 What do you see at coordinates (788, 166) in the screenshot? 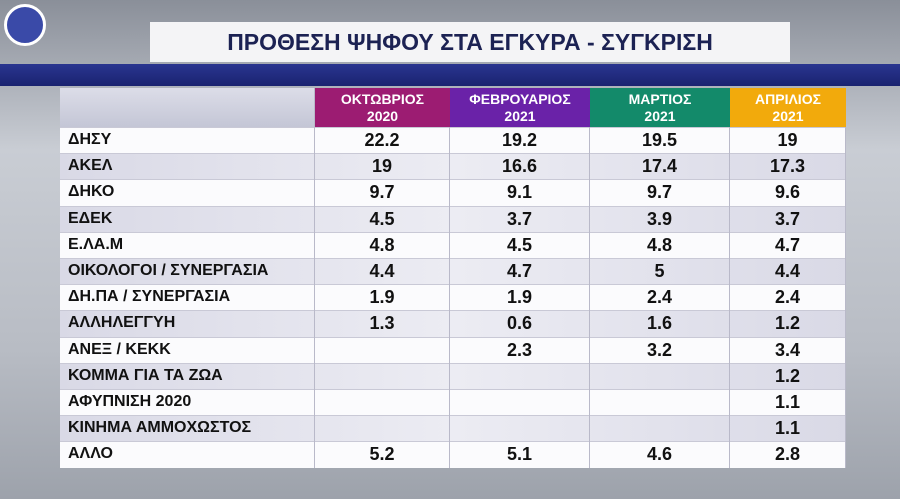
I see `value-cell: 17.3` at bounding box center [788, 166].